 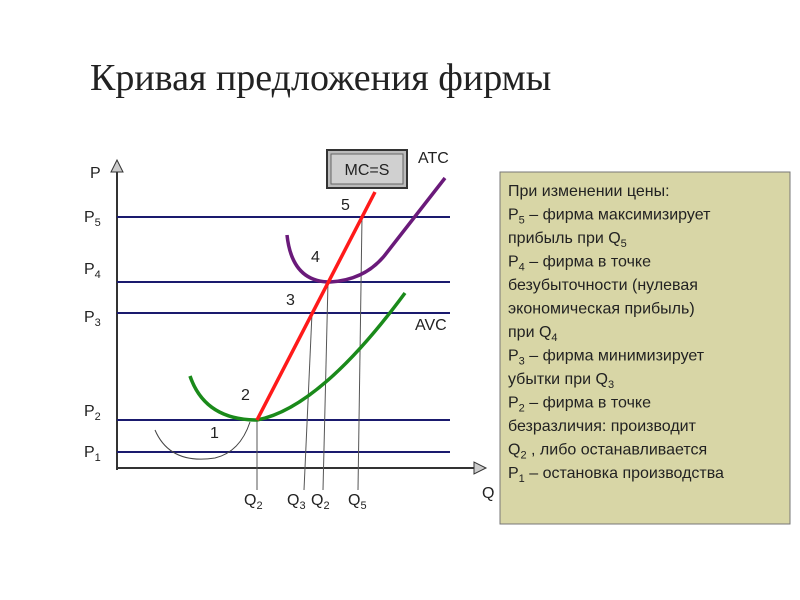 What do you see at coordinates (431, 325) in the screenshot?
I see `avc-label: AVC` at bounding box center [431, 325].